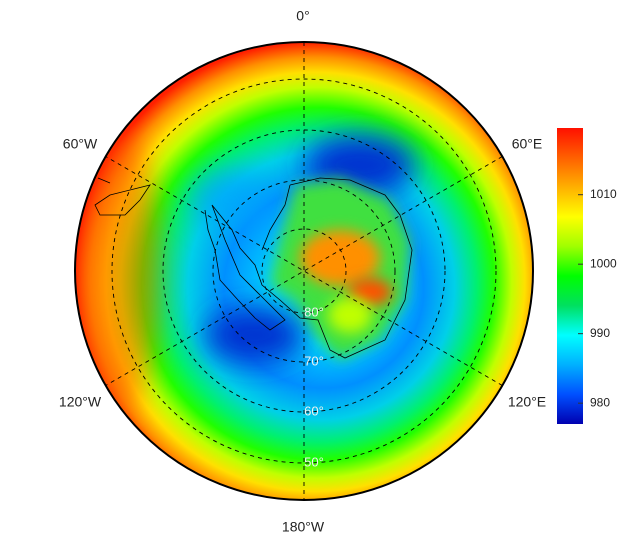  Describe the element at coordinates (122, 196) in the screenshot. I see `south-america` at that location.